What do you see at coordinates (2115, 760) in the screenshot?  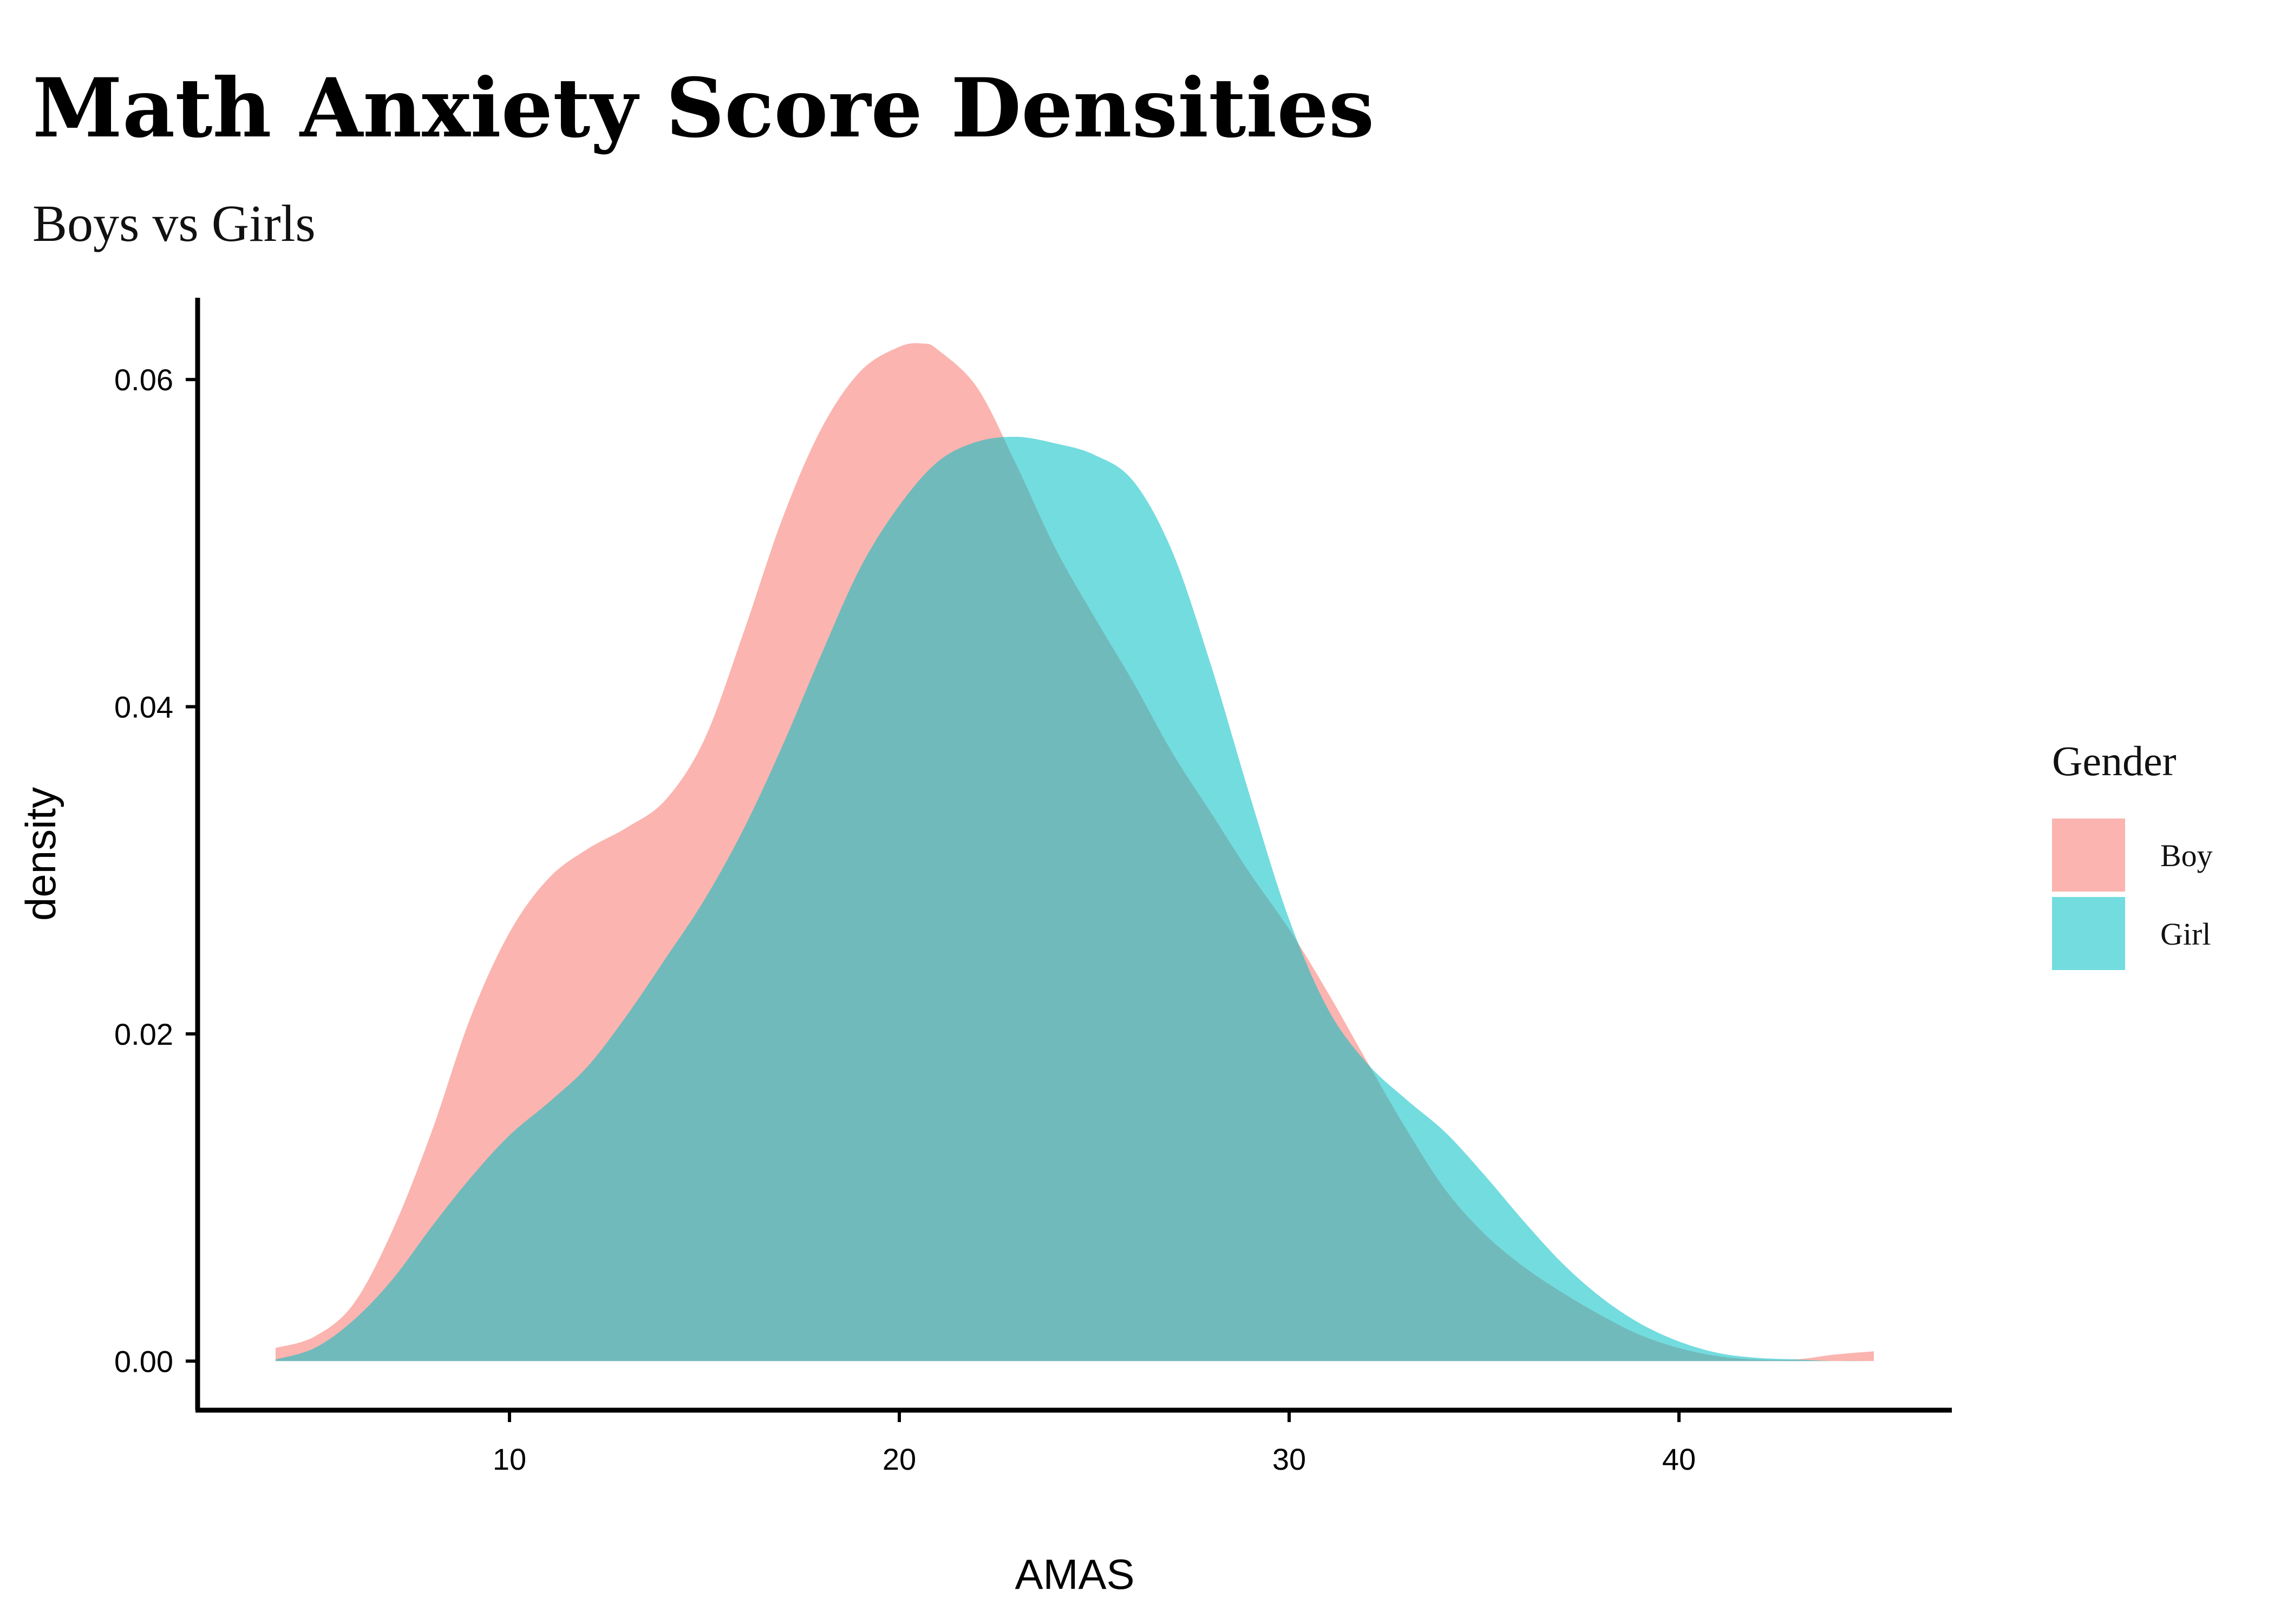 I see `legend-title: Gender` at bounding box center [2115, 760].